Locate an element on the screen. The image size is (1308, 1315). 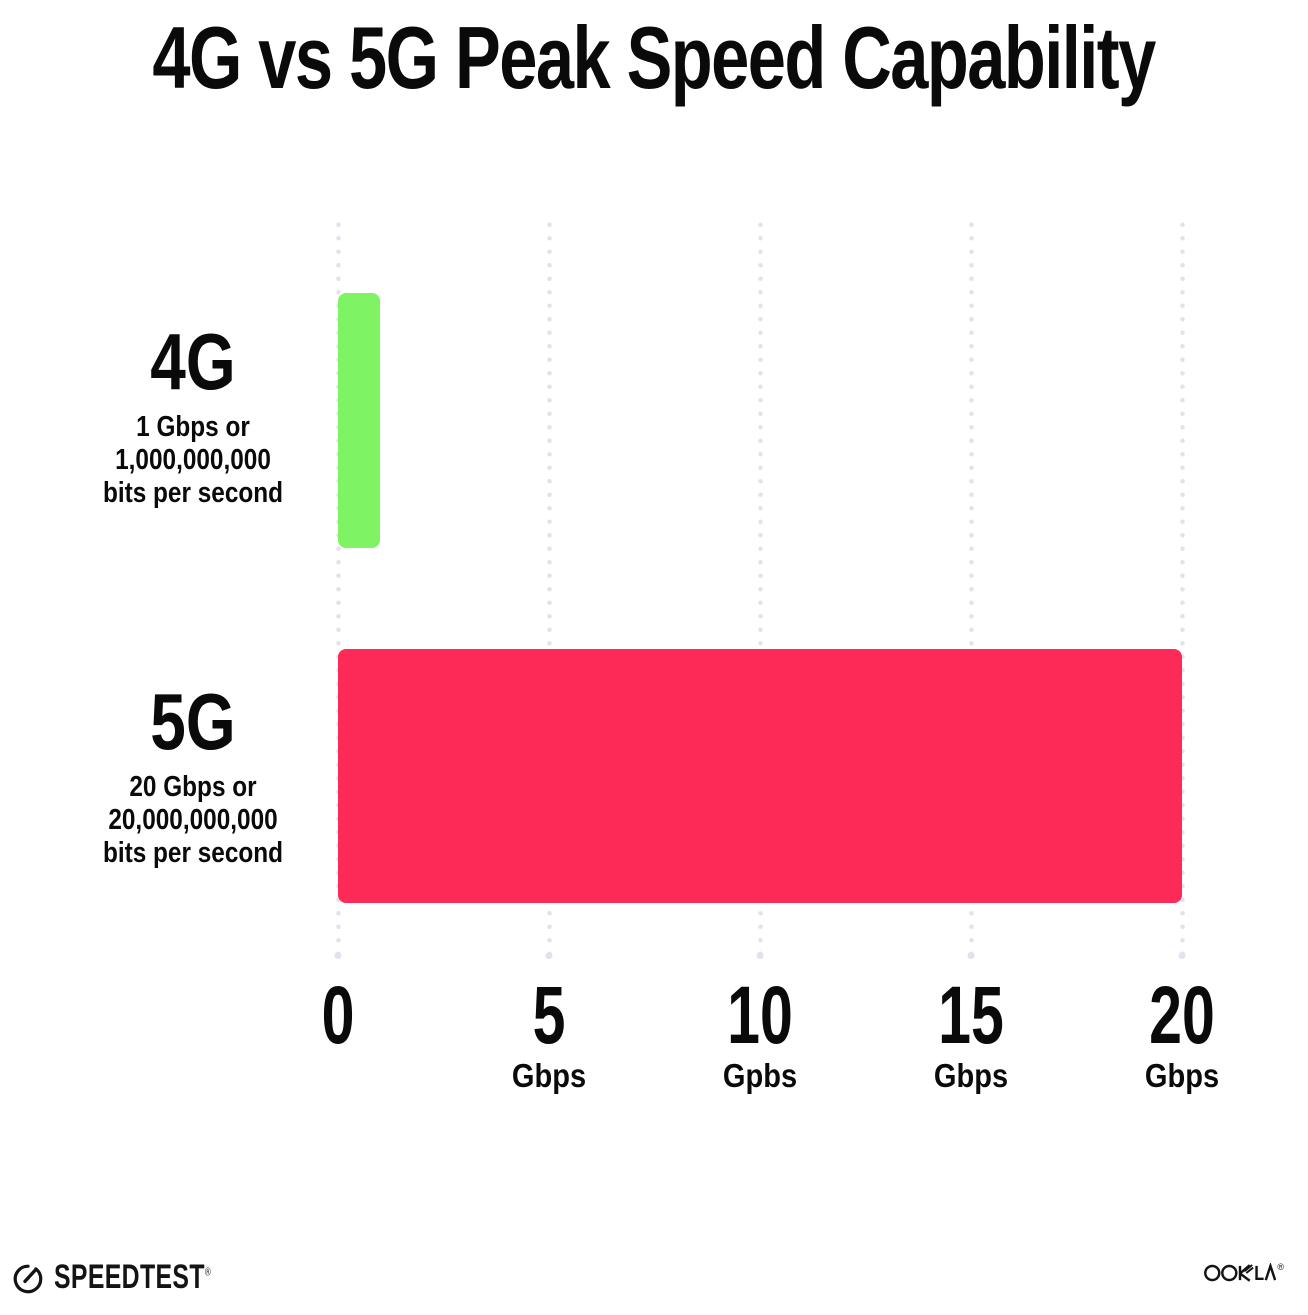
x-axis-tick-0: 0 is located at coordinates (338, 1015).